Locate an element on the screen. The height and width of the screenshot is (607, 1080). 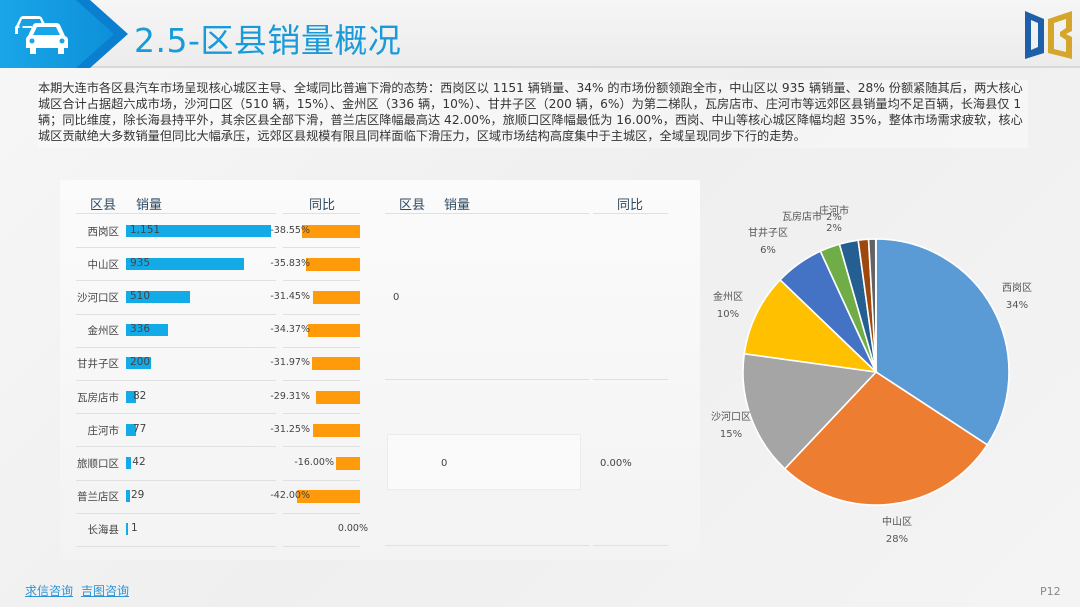
yoy-value: -31.45% is located at coordinates (290, 296).